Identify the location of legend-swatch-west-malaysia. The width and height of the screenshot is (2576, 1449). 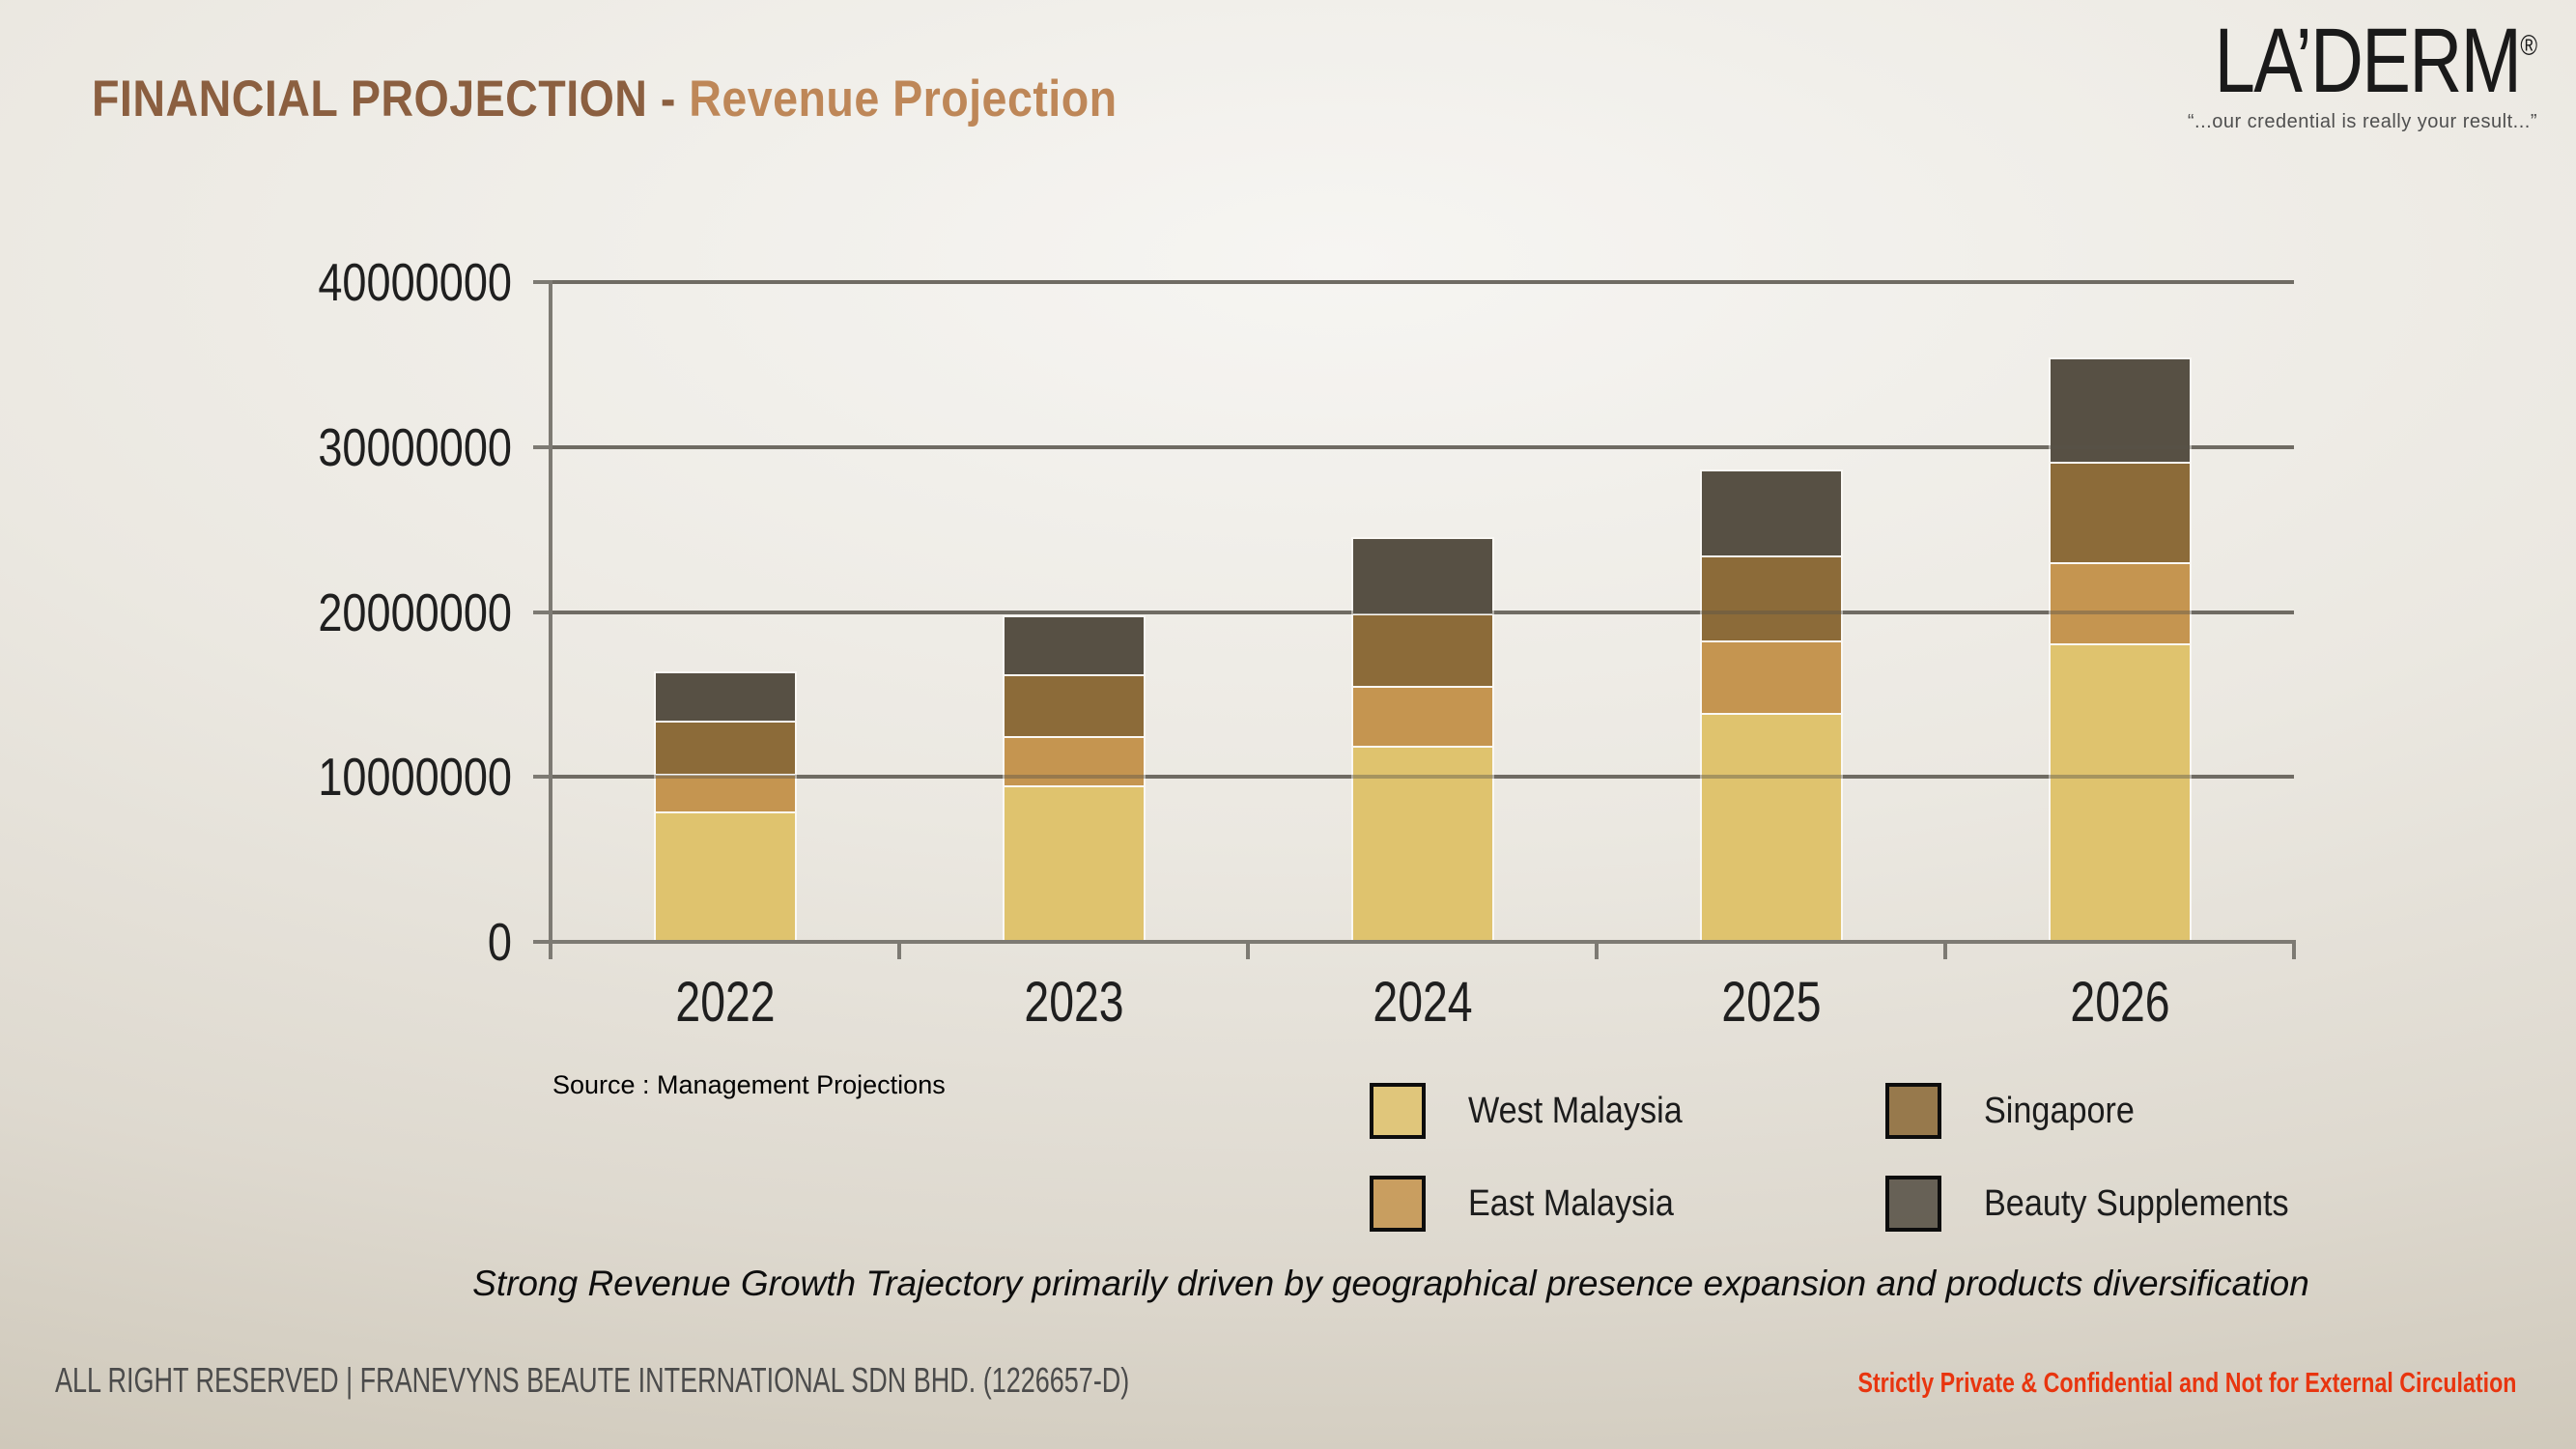
(1398, 1111).